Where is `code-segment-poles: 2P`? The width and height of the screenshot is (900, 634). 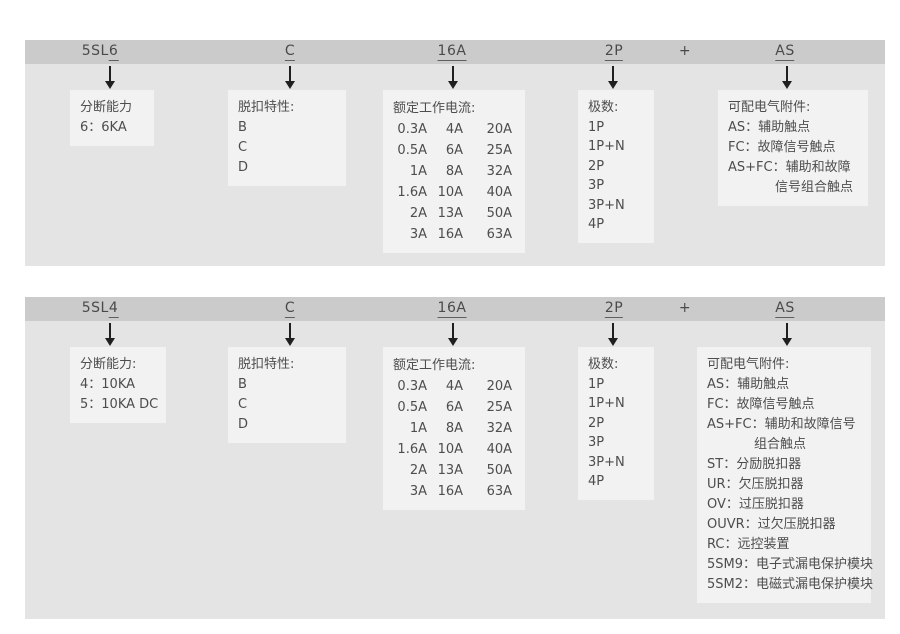
code-segment-poles: 2P is located at coordinates (614, 52).